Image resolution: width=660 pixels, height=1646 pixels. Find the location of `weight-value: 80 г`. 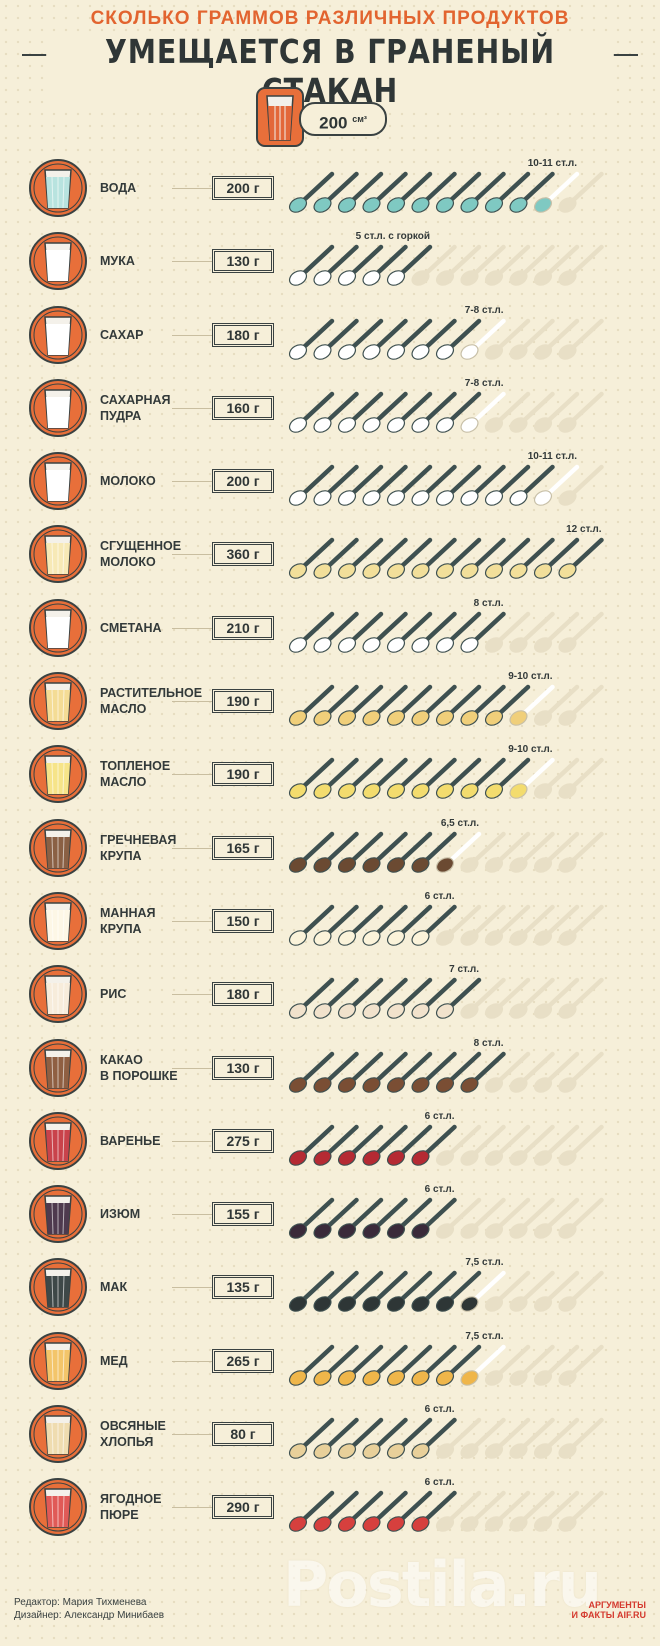

weight-value: 80 г is located at coordinates (243, 1434).